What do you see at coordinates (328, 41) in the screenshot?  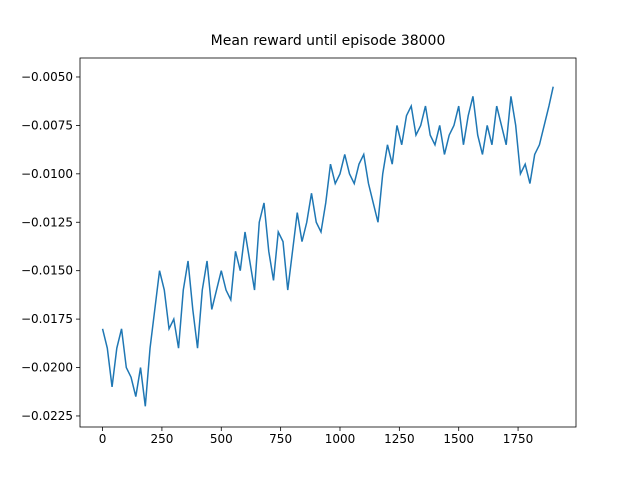 I see `chart-title: Mean reward until episode 38000` at bounding box center [328, 41].